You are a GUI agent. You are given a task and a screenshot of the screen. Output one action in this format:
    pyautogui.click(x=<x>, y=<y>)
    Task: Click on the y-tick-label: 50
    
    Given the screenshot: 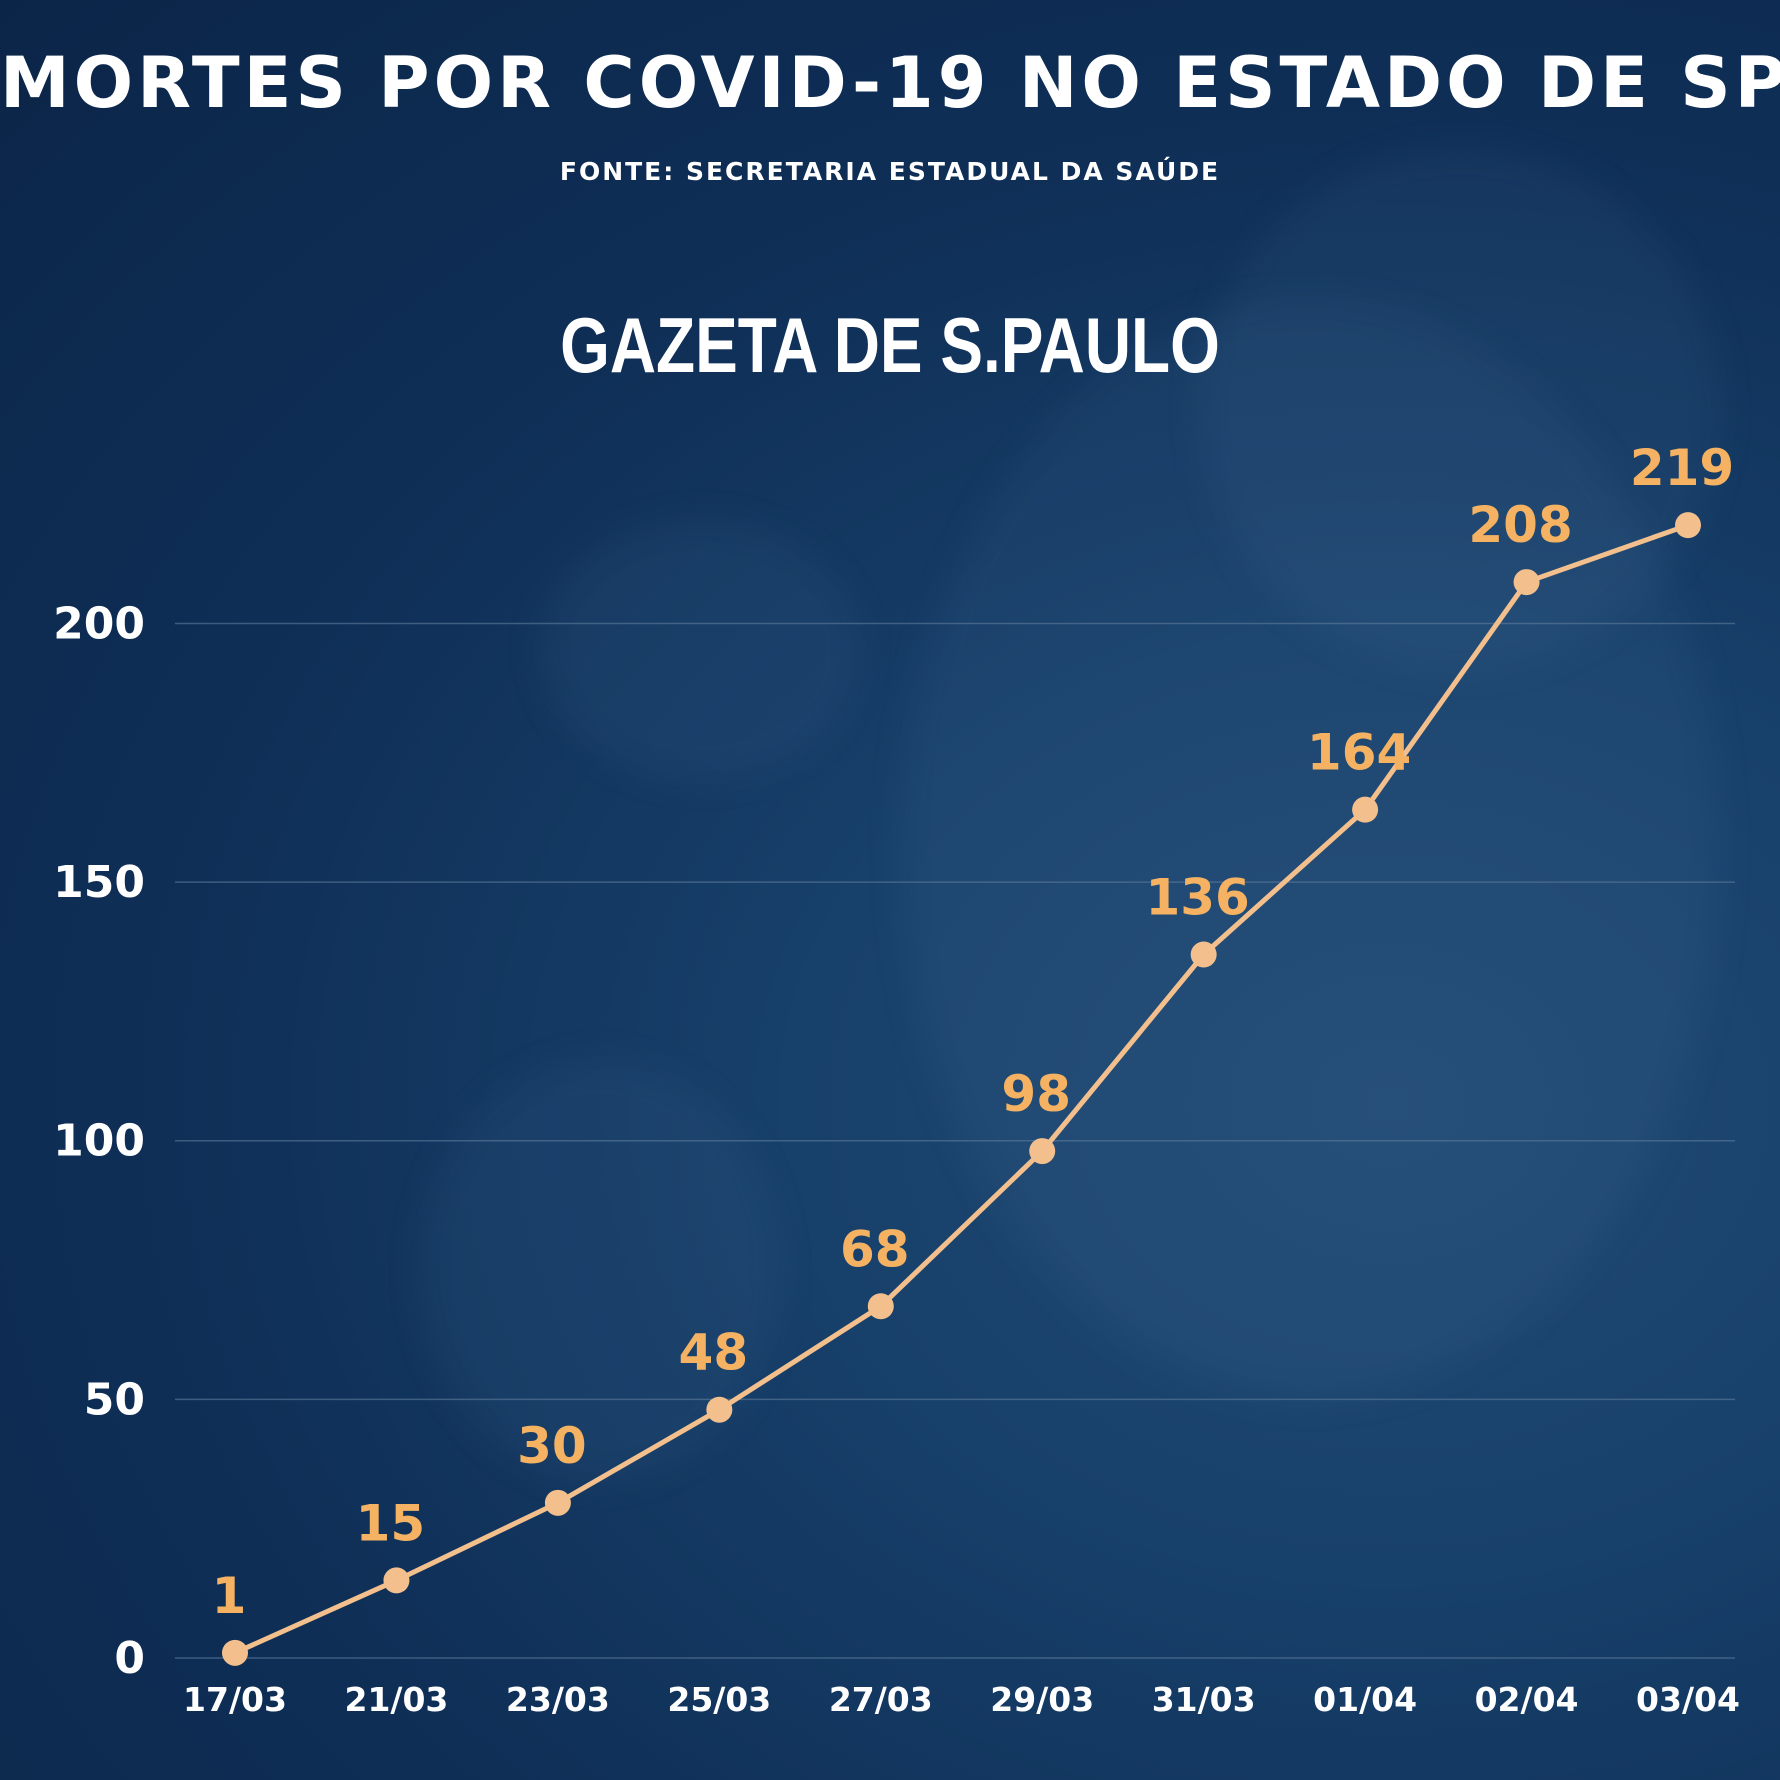 What is the action you would take?
    pyautogui.click(x=114, y=1399)
    